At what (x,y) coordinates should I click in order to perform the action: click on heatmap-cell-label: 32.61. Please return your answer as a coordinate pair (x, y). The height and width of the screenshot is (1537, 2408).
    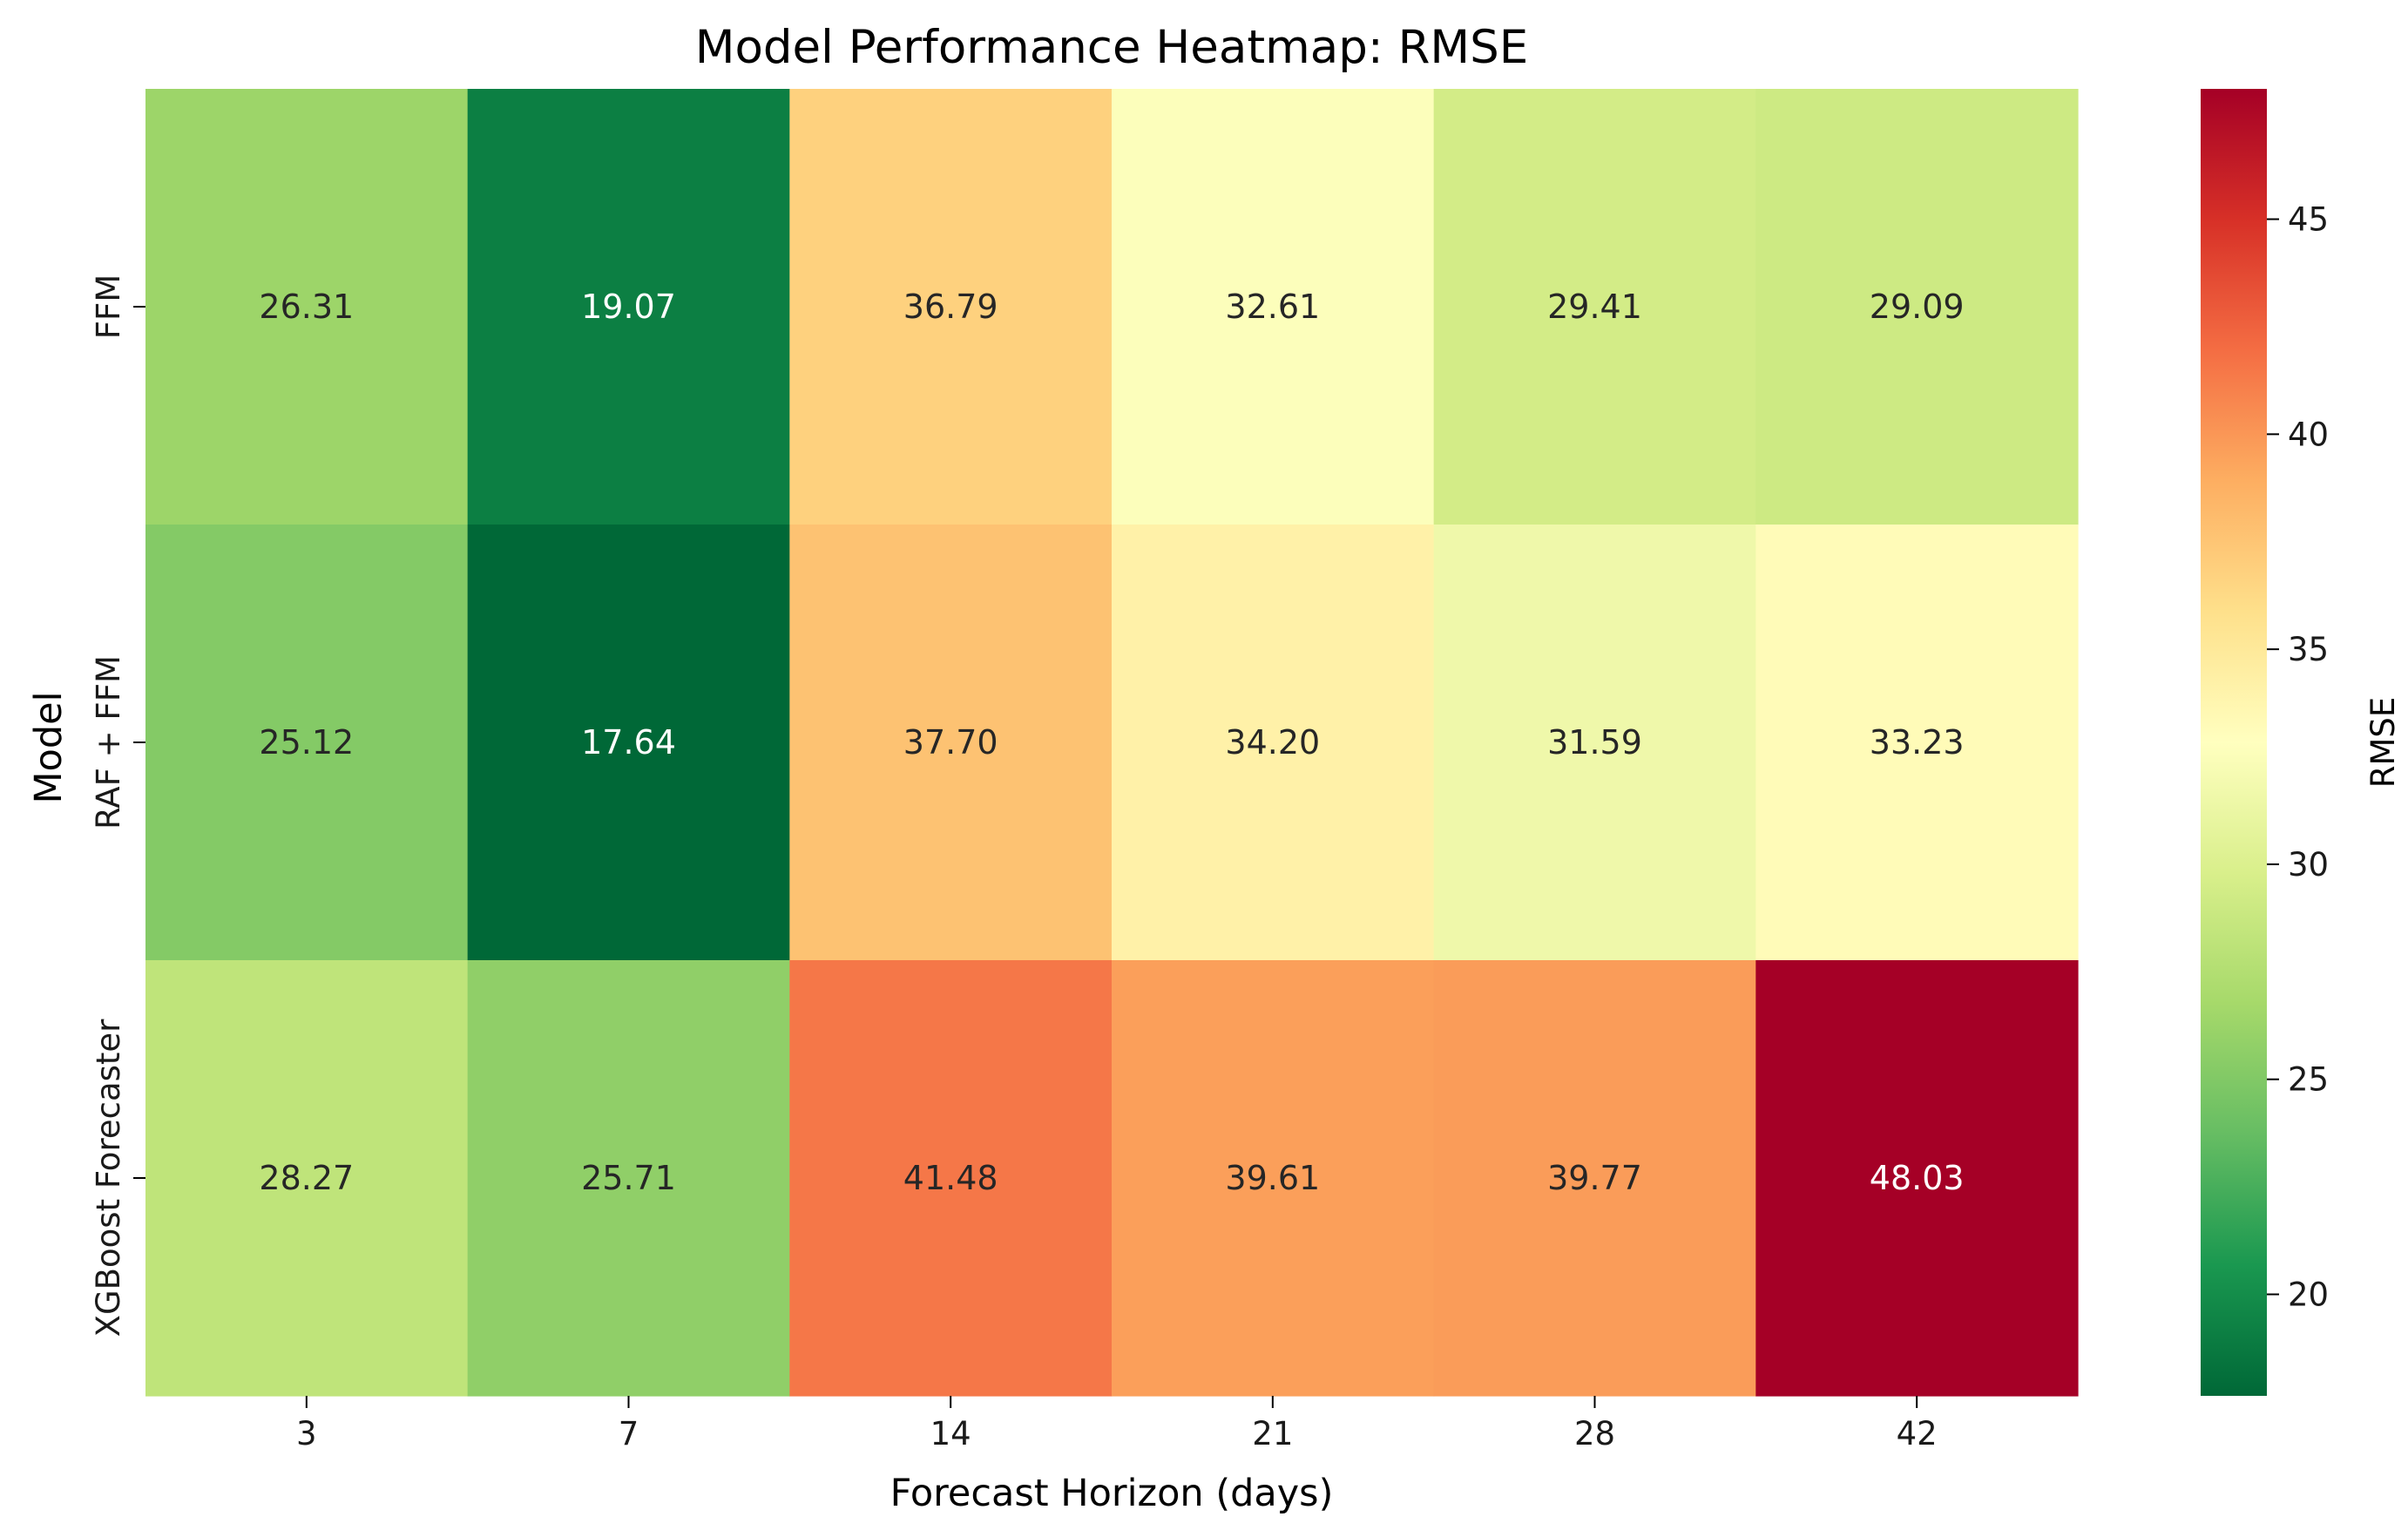
    Looking at the image, I should click on (1272, 307).